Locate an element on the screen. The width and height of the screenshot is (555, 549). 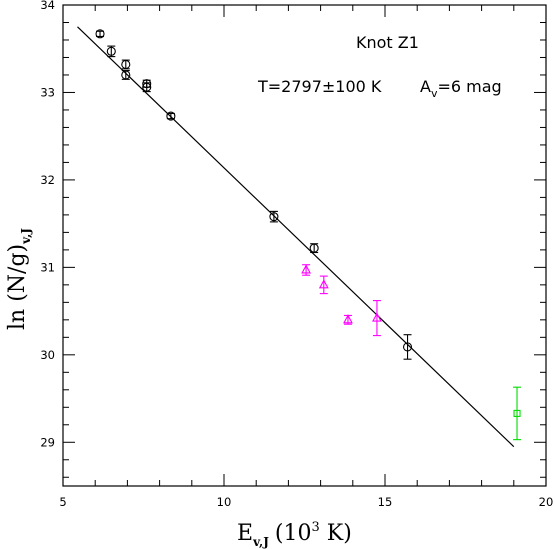
x-axis-label: Ev,J (103 K) is located at coordinates (294, 534).